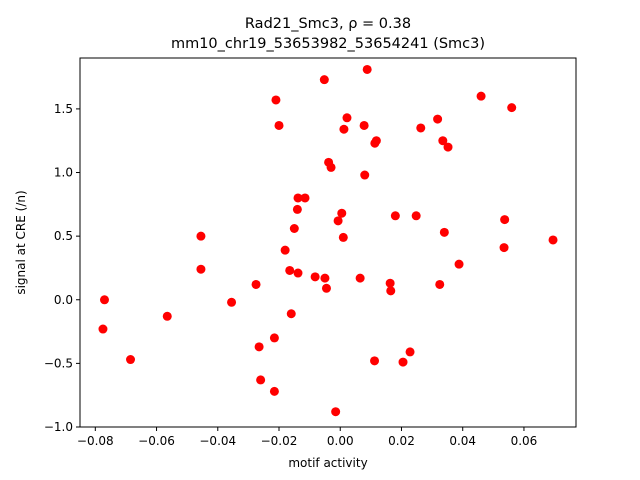  What do you see at coordinates (63, 300) in the screenshot?
I see `y-tick-label: 0.0` at bounding box center [63, 300].